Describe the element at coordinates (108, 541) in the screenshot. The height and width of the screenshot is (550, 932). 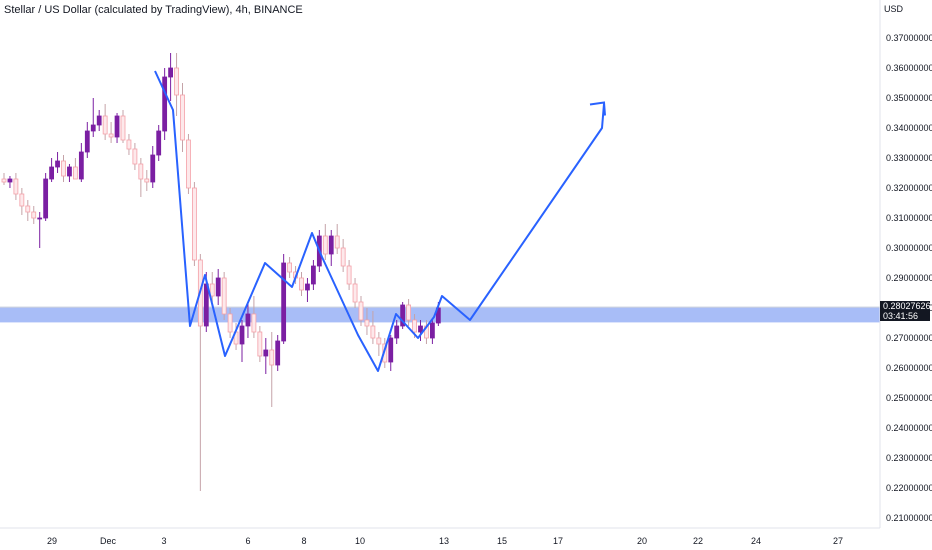
I see `x-tick-label: Dec` at that location.